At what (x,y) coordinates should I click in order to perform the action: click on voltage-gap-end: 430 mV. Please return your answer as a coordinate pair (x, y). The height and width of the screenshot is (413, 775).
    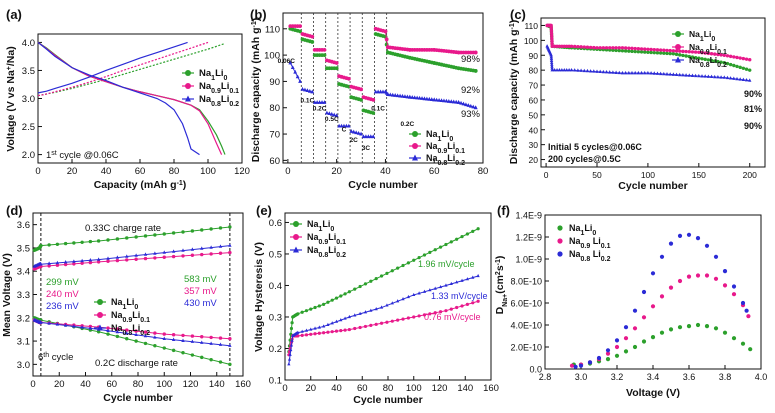
    Looking at the image, I should click on (200, 303).